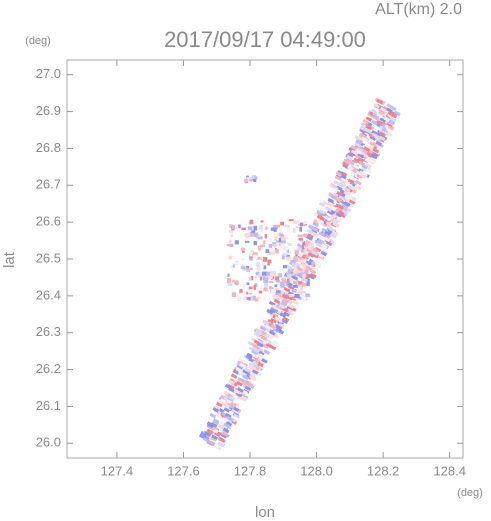 The width and height of the screenshot is (491, 521). I want to click on y-unit: (deg), so click(38, 41).